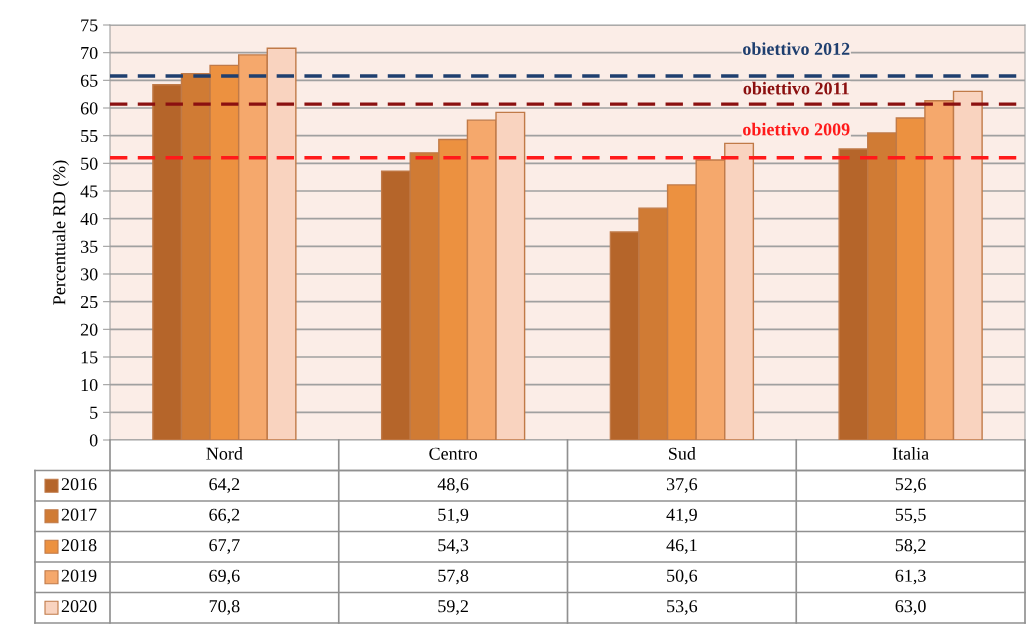 The image size is (1031, 637). Describe the element at coordinates (910, 453) in the screenshot. I see `x-tick-label: Italia` at that location.